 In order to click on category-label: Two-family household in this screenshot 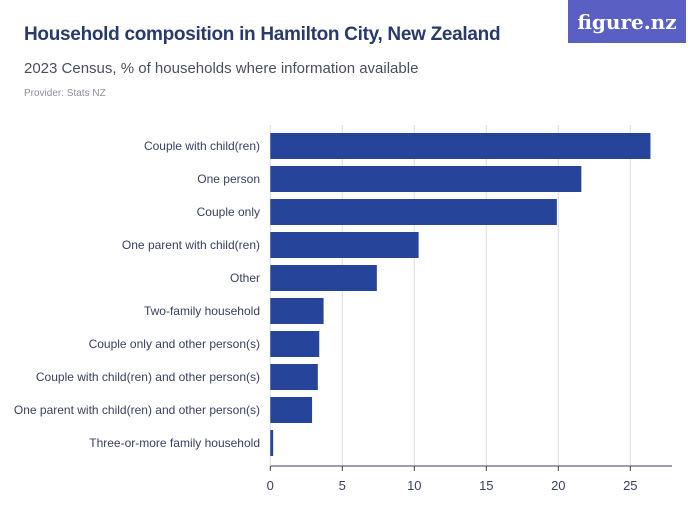, I will do `click(202, 311)`.